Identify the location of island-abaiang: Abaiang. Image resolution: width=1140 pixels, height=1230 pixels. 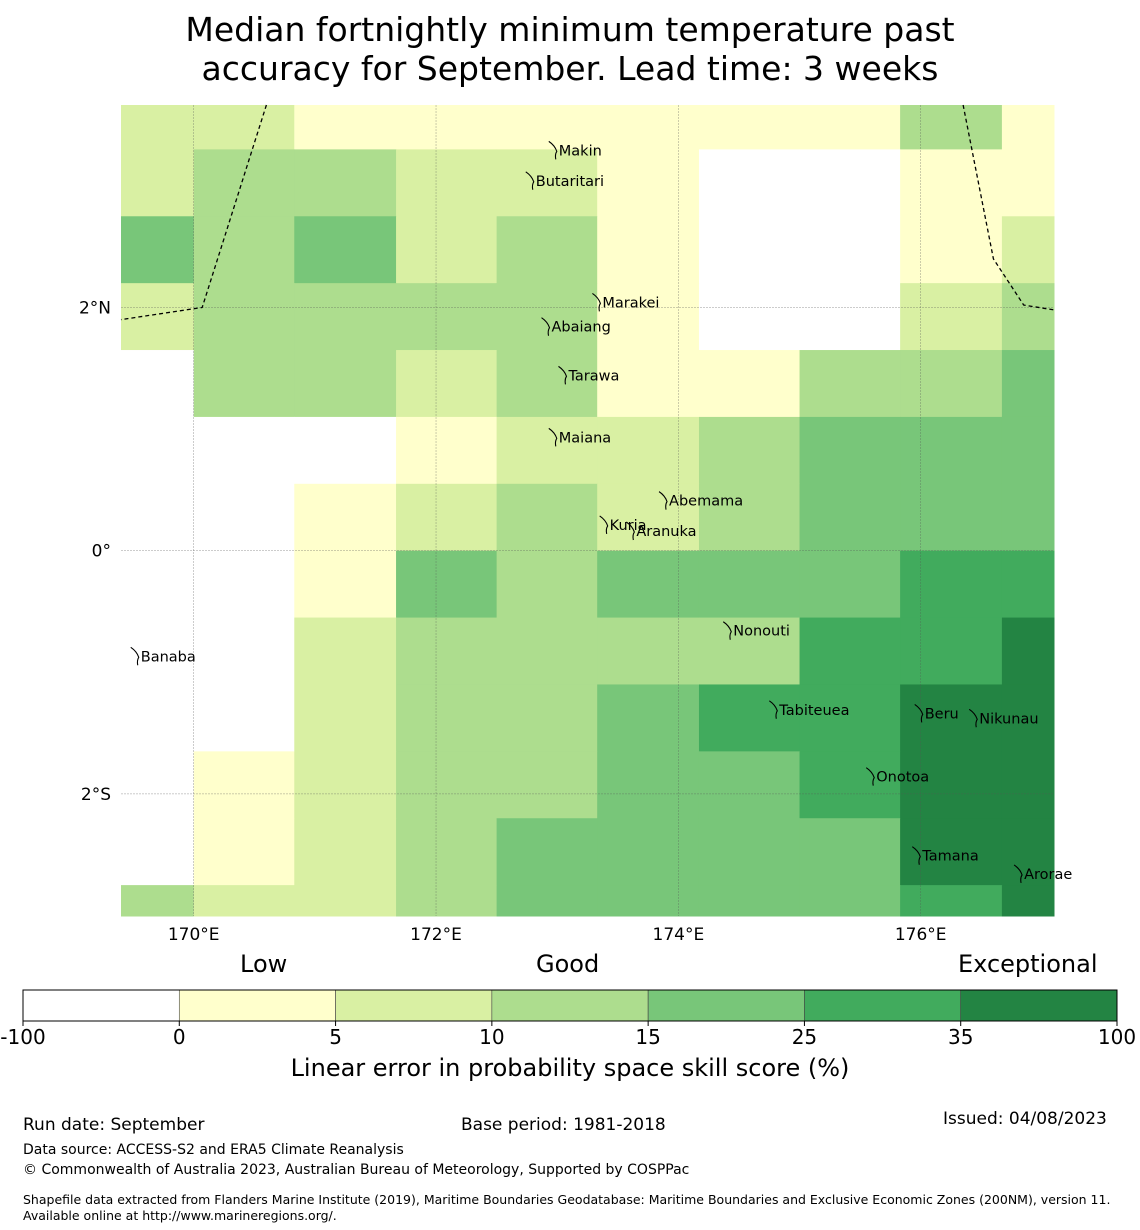
(576, 326).